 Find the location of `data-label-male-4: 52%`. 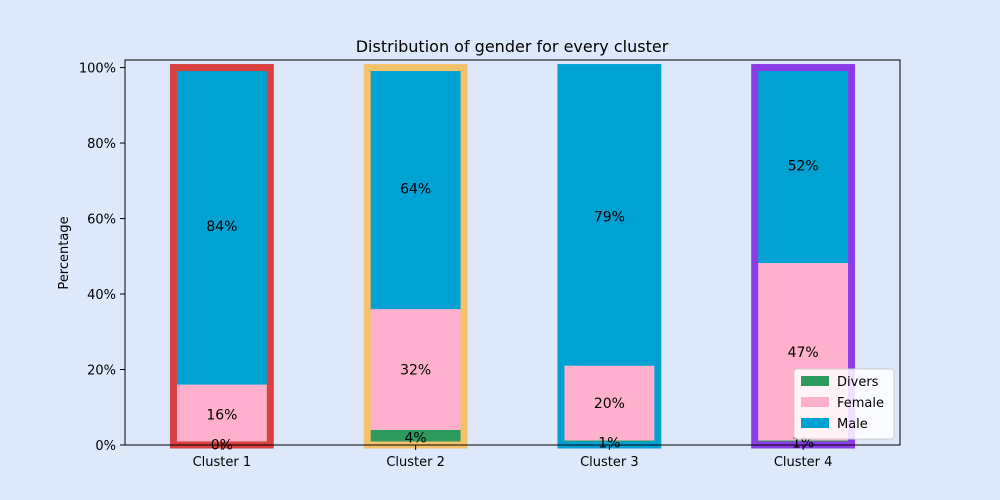

data-label-male-4: 52% is located at coordinates (803, 166).